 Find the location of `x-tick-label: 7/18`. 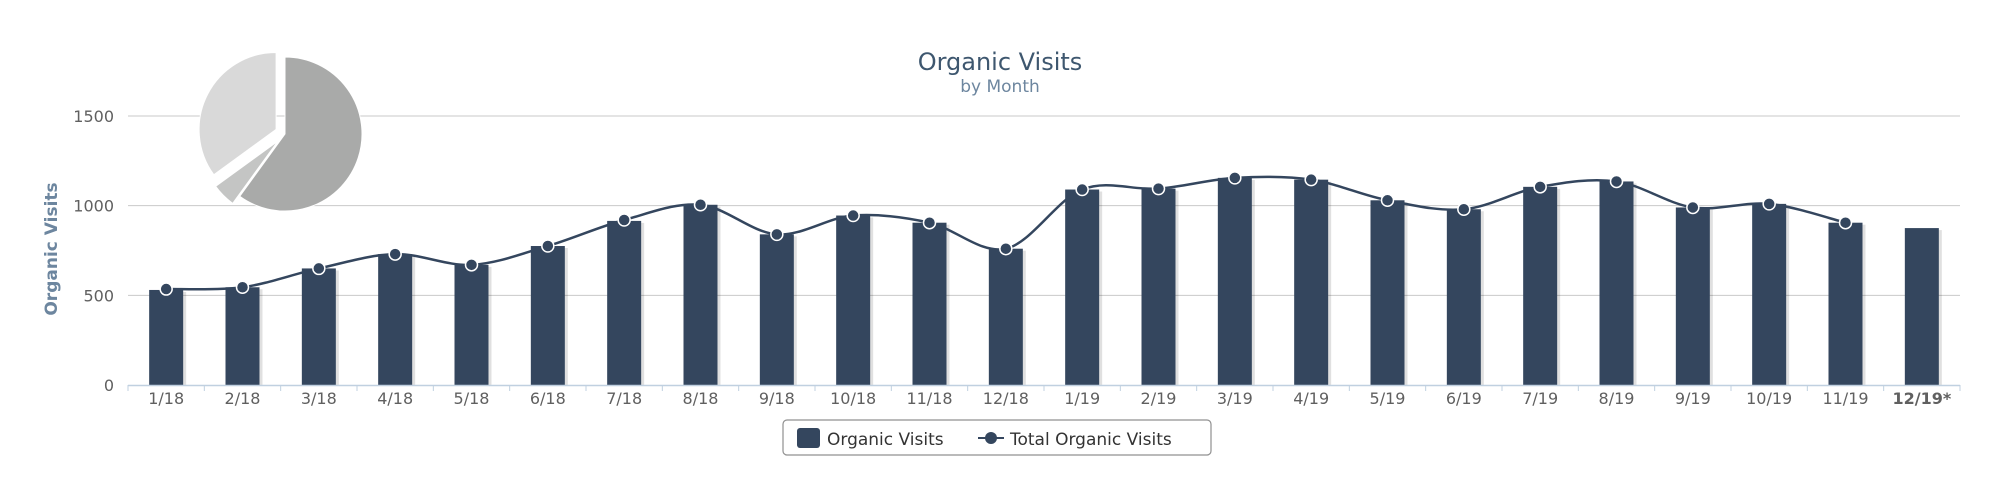

x-tick-label: 7/18 is located at coordinates (624, 398).